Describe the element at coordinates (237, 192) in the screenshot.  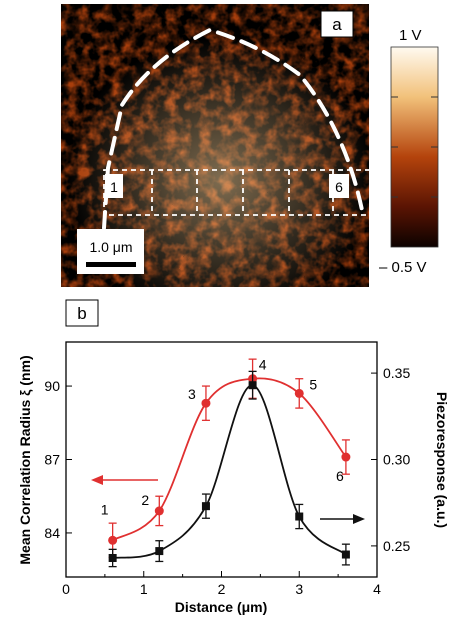
I see `region-strip` at that location.